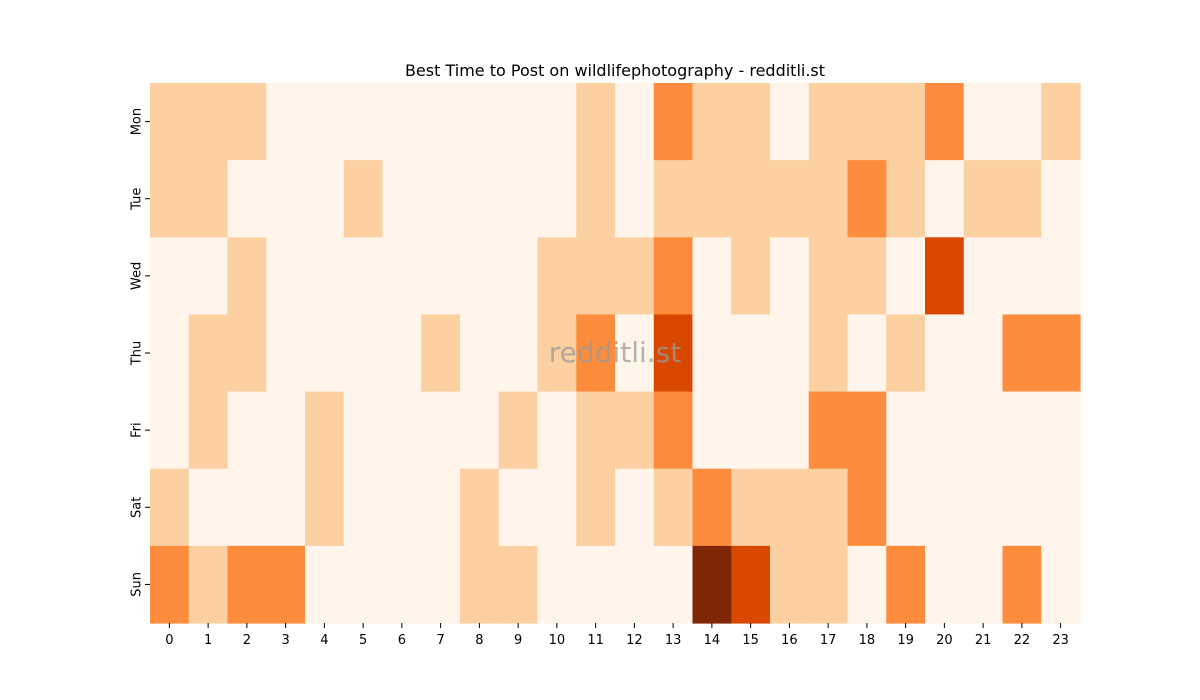 This screenshot has width=1200, height=700. What do you see at coordinates (1022, 640) in the screenshot?
I see `x-tick-label: 22` at bounding box center [1022, 640].